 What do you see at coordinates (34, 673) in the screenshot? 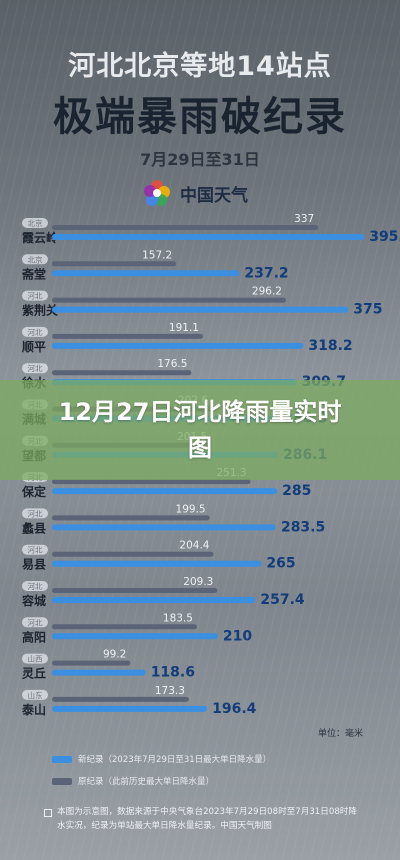
I see `station-label: 灵丘` at bounding box center [34, 673].